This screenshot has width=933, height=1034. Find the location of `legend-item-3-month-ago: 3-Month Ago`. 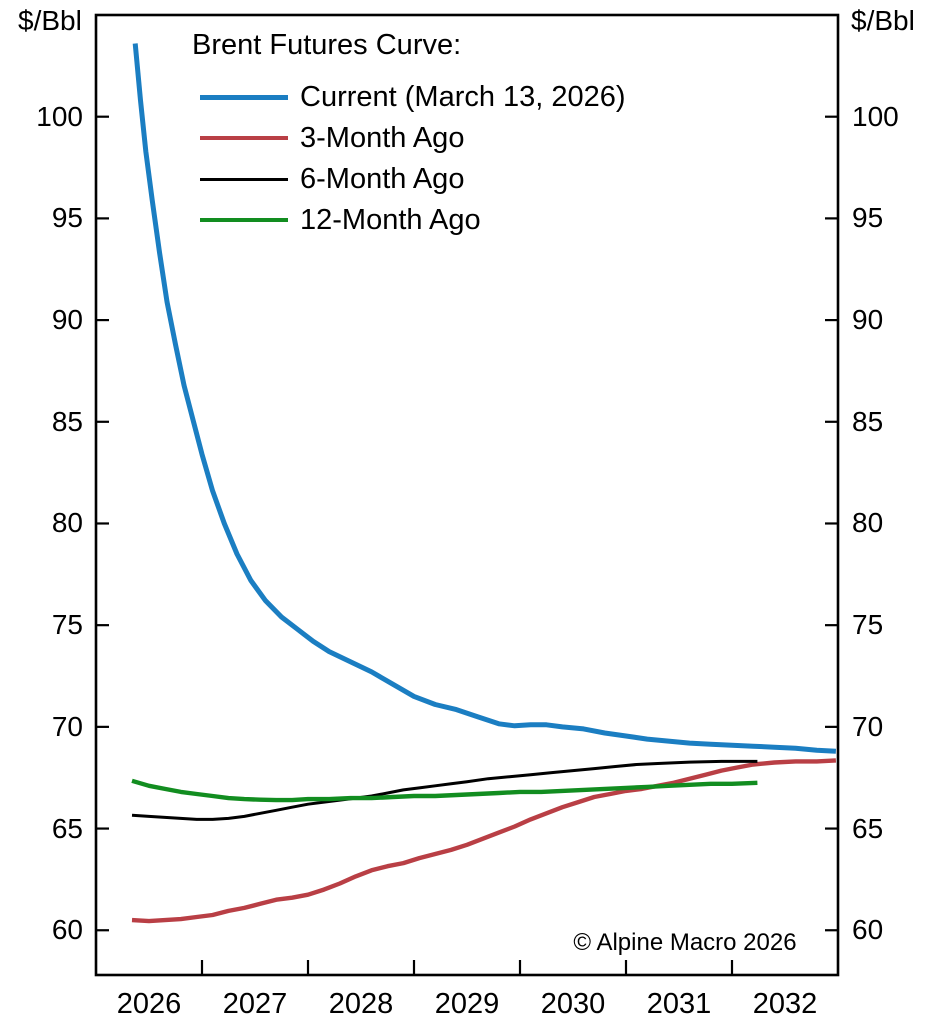

legend-item-3-month-ago: 3-Month Ago is located at coordinates (332, 138).